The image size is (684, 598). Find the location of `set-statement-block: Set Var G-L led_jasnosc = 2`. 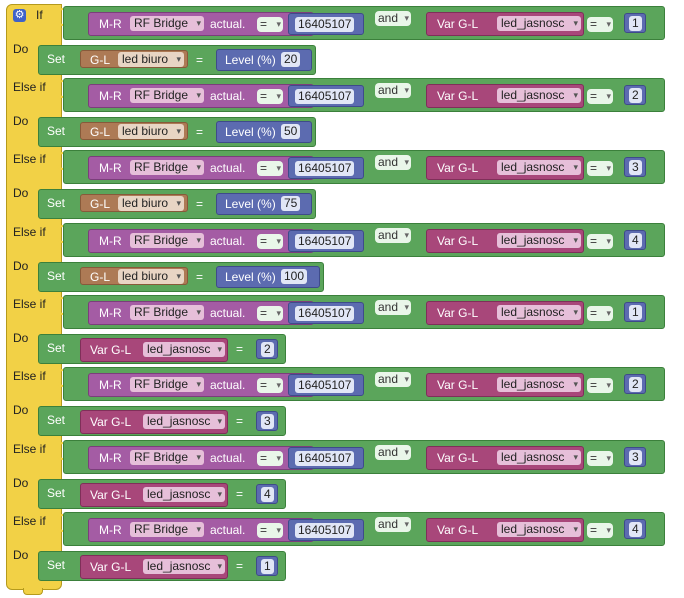

set-statement-block: Set Var G-L led_jasnosc = 2 is located at coordinates (162, 349).